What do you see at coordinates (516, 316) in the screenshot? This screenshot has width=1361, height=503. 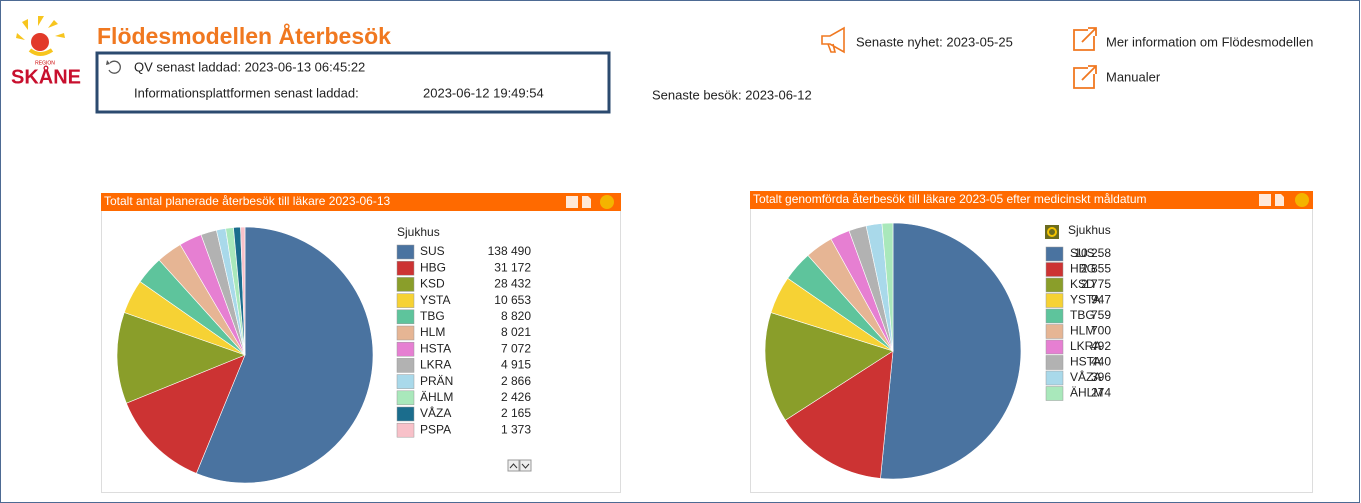 I see `legend-value: 8 820` at bounding box center [516, 316].